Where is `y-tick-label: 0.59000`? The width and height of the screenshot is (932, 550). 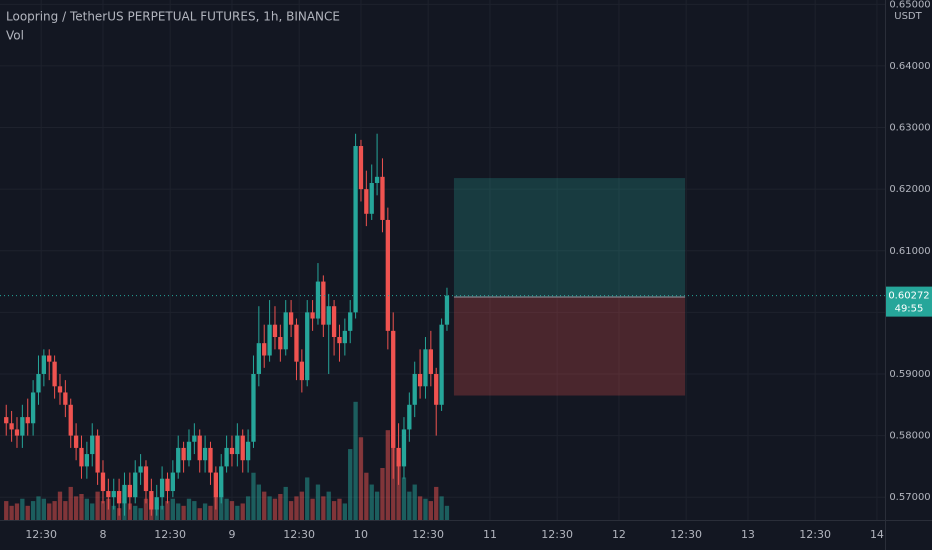
y-tick-label: 0.59000 is located at coordinates (909, 374).